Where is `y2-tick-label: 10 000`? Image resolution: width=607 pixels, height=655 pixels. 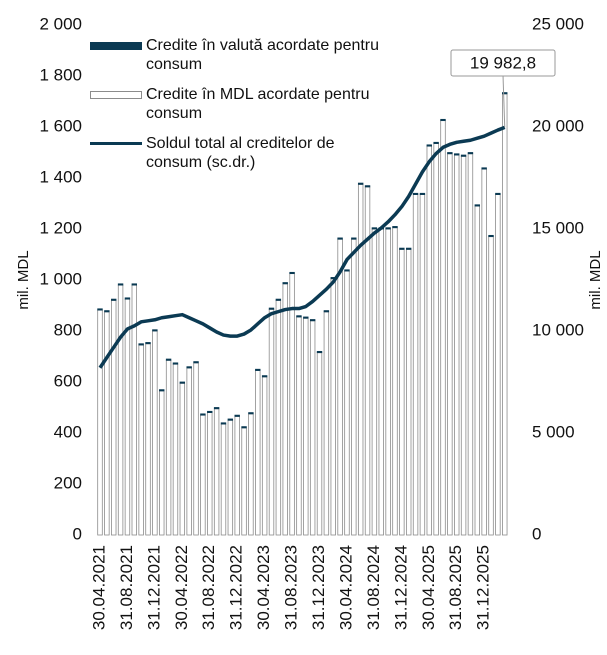
y2-tick-label: 10 000 is located at coordinates (558, 329).